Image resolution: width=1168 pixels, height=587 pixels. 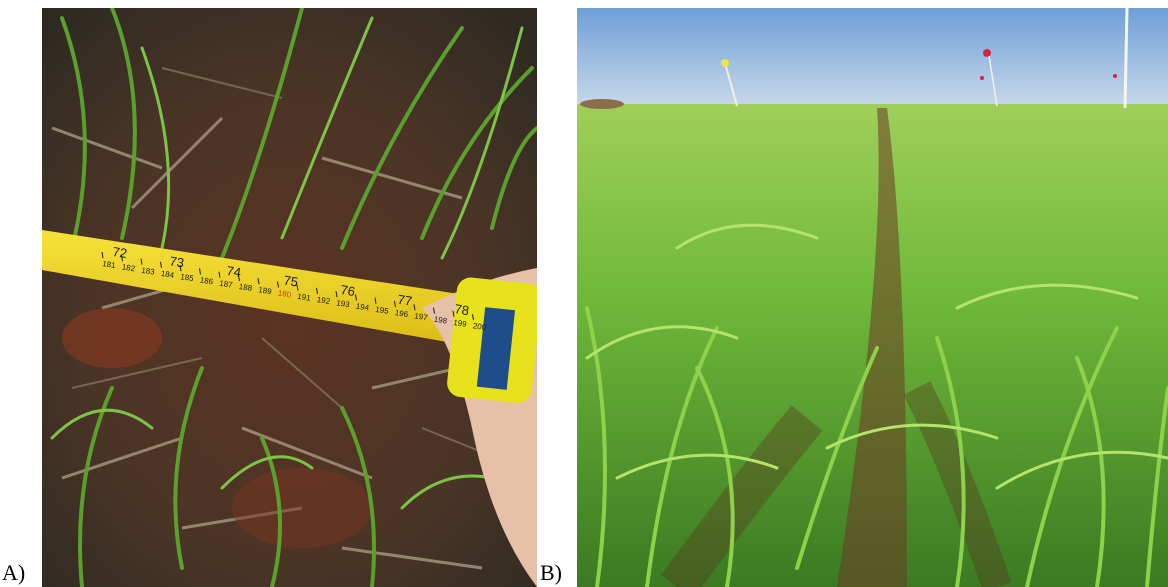 I want to click on tape-cm-mark: 191, so click(x=304, y=297).